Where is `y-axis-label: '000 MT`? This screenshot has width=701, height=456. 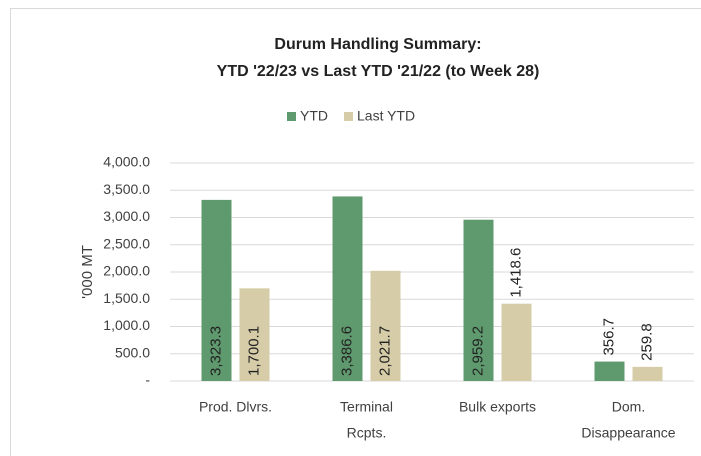 y-axis-label: '000 MT is located at coordinates (87, 272).